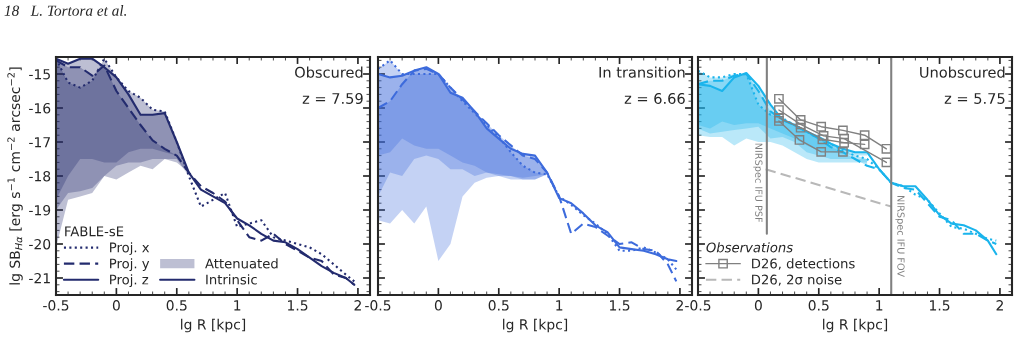 Image resolution: width=1020 pixels, height=340 pixels. I want to click on y-tick-label: -19, so click(40, 210).